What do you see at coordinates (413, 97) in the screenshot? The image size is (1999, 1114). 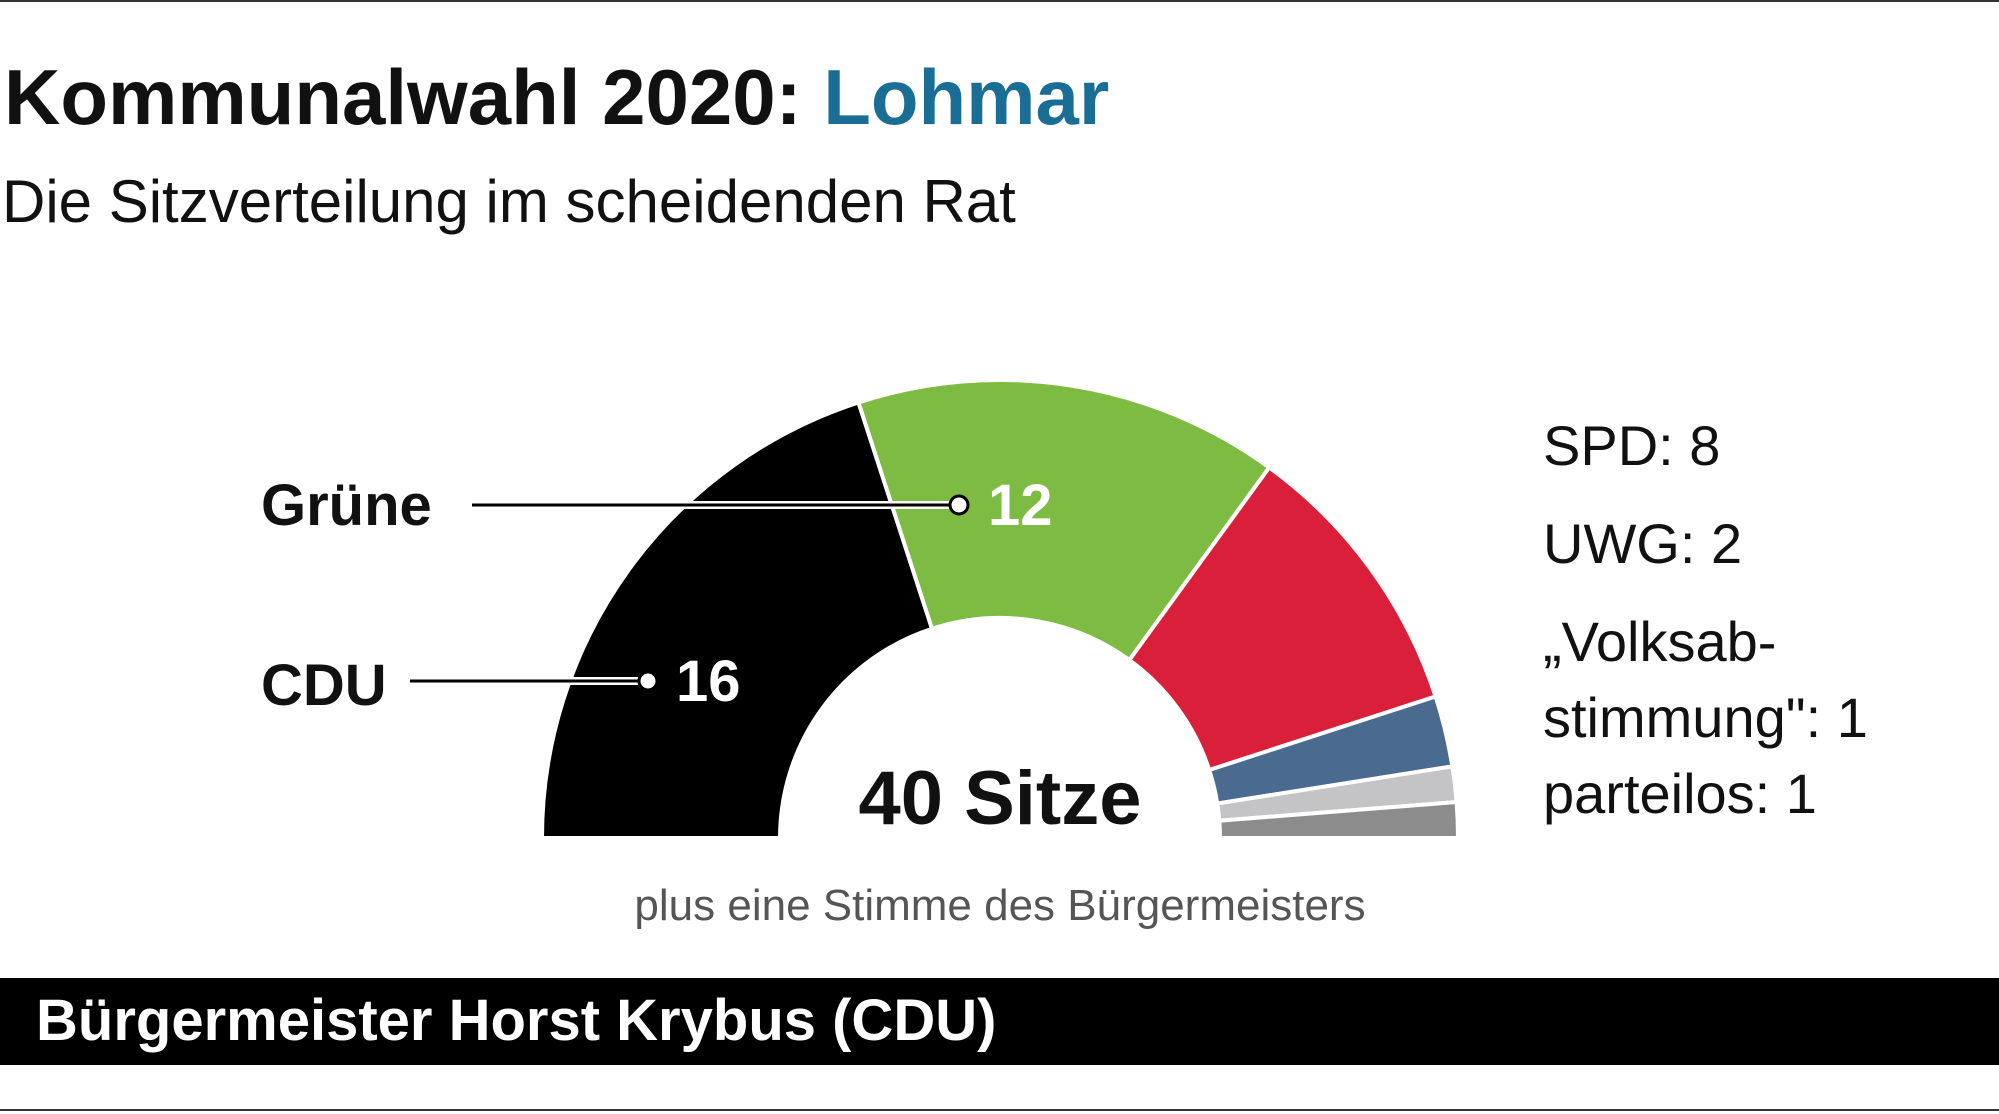 I see `title-main: Kommunalwahl 2020:` at bounding box center [413, 97].